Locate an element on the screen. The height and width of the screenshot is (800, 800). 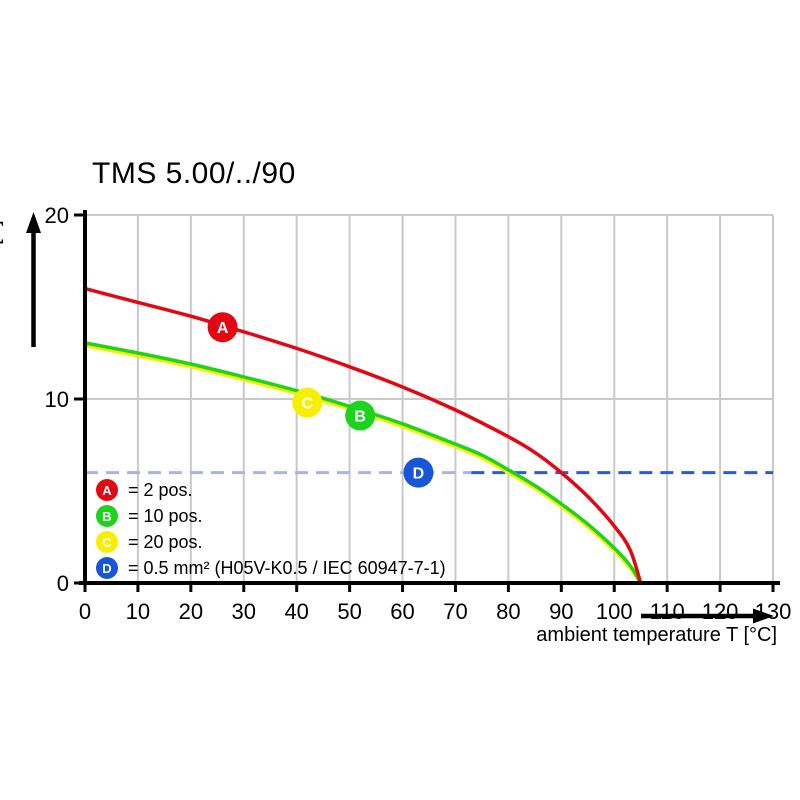
y-axis-arrowhead-icon is located at coordinates (33, 222).